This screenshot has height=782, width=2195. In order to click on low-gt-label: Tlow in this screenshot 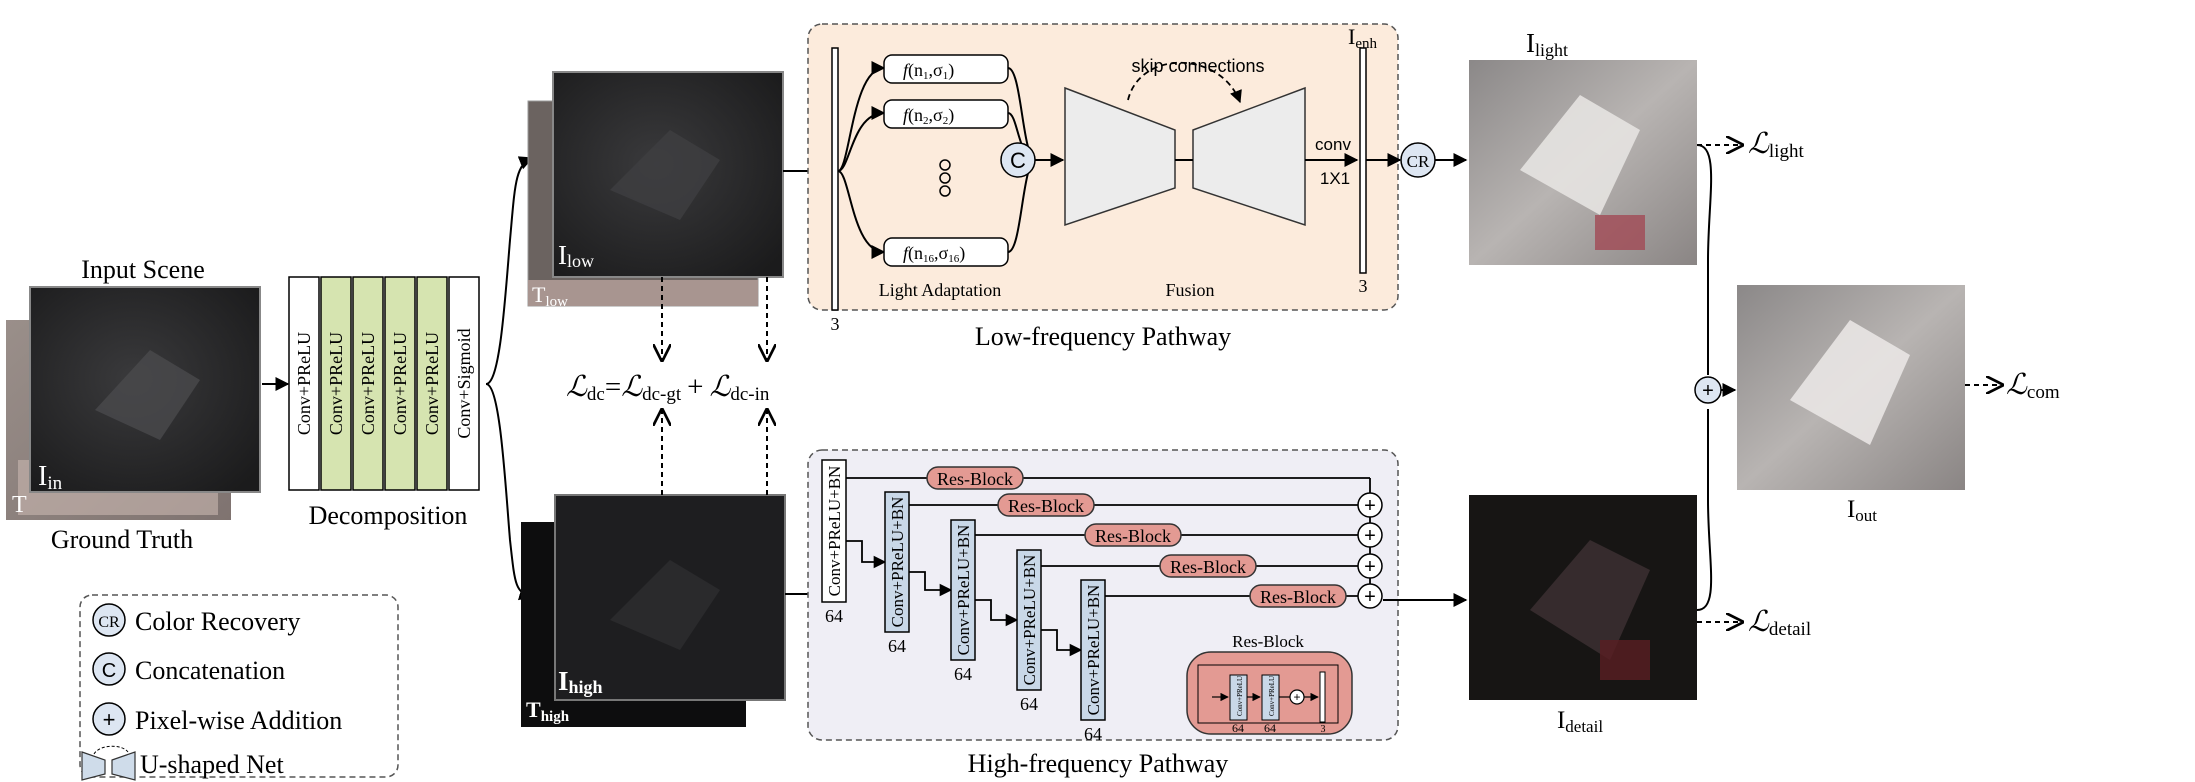, I will do `click(550, 296)`.